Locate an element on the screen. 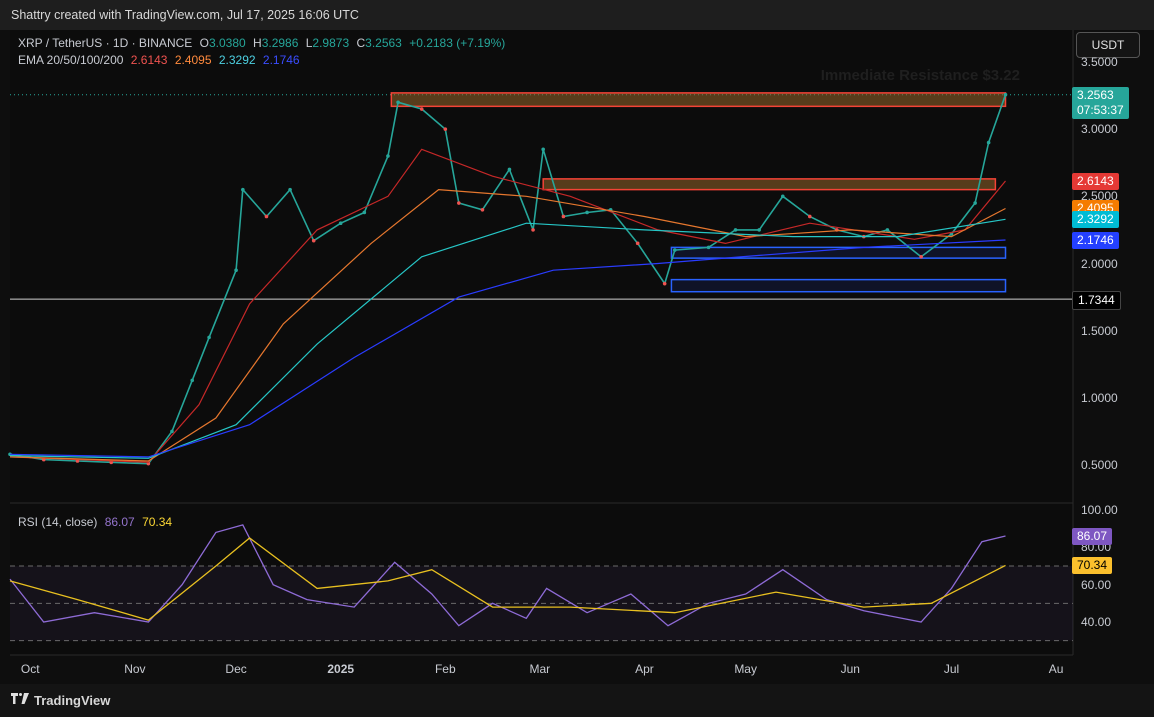  series-rsi is located at coordinates (507, 575).